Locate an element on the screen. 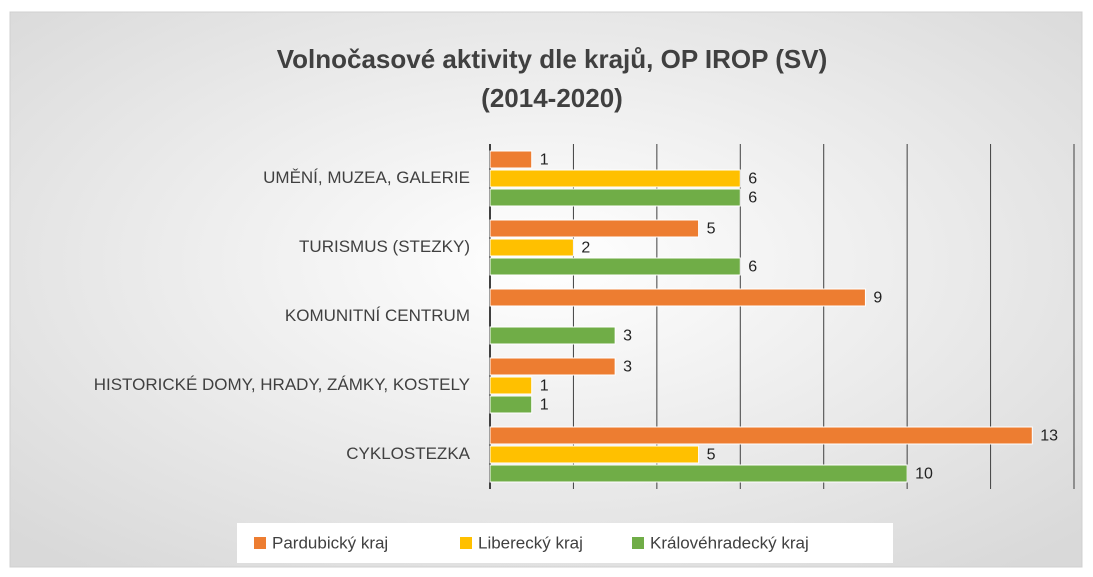 Image resolution: width=1093 pixels, height=577 pixels. legend-box is located at coordinates (565, 543).